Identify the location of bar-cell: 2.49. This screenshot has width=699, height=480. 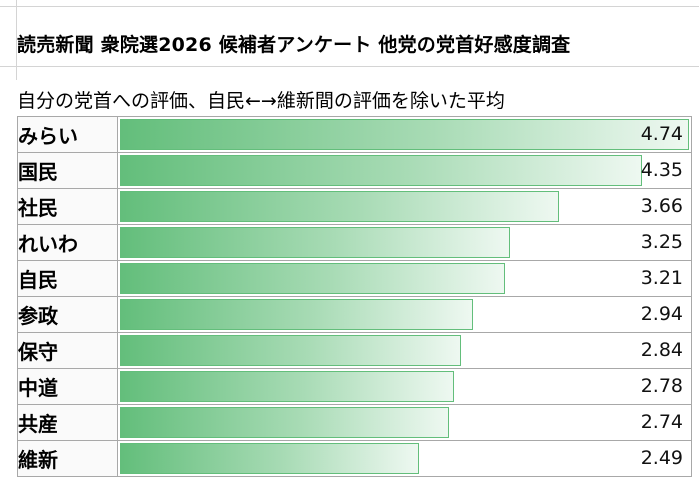
(404, 458).